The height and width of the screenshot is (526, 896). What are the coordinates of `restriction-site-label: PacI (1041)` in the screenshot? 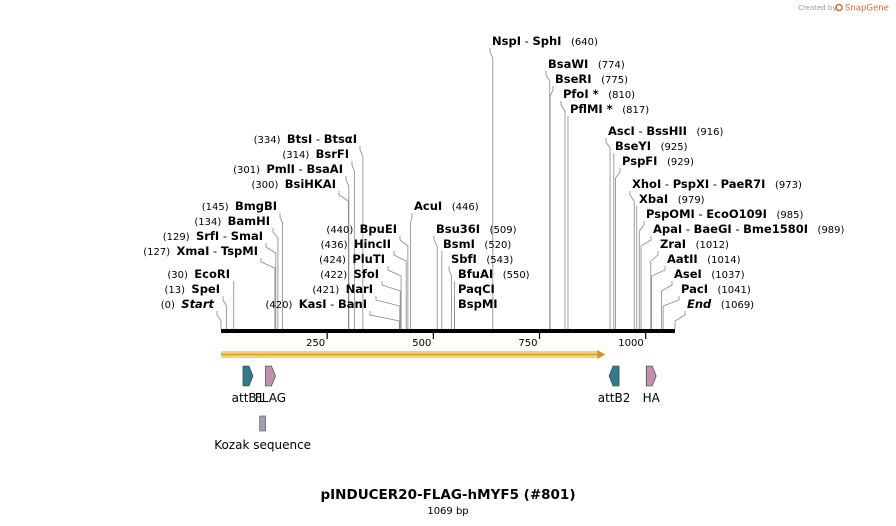 It's located at (716, 289).